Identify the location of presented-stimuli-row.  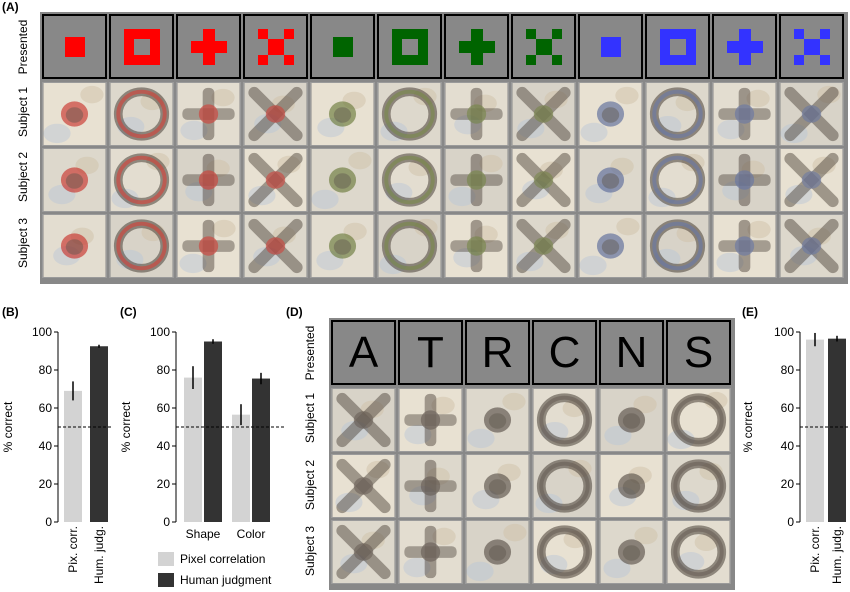
(443, 46).